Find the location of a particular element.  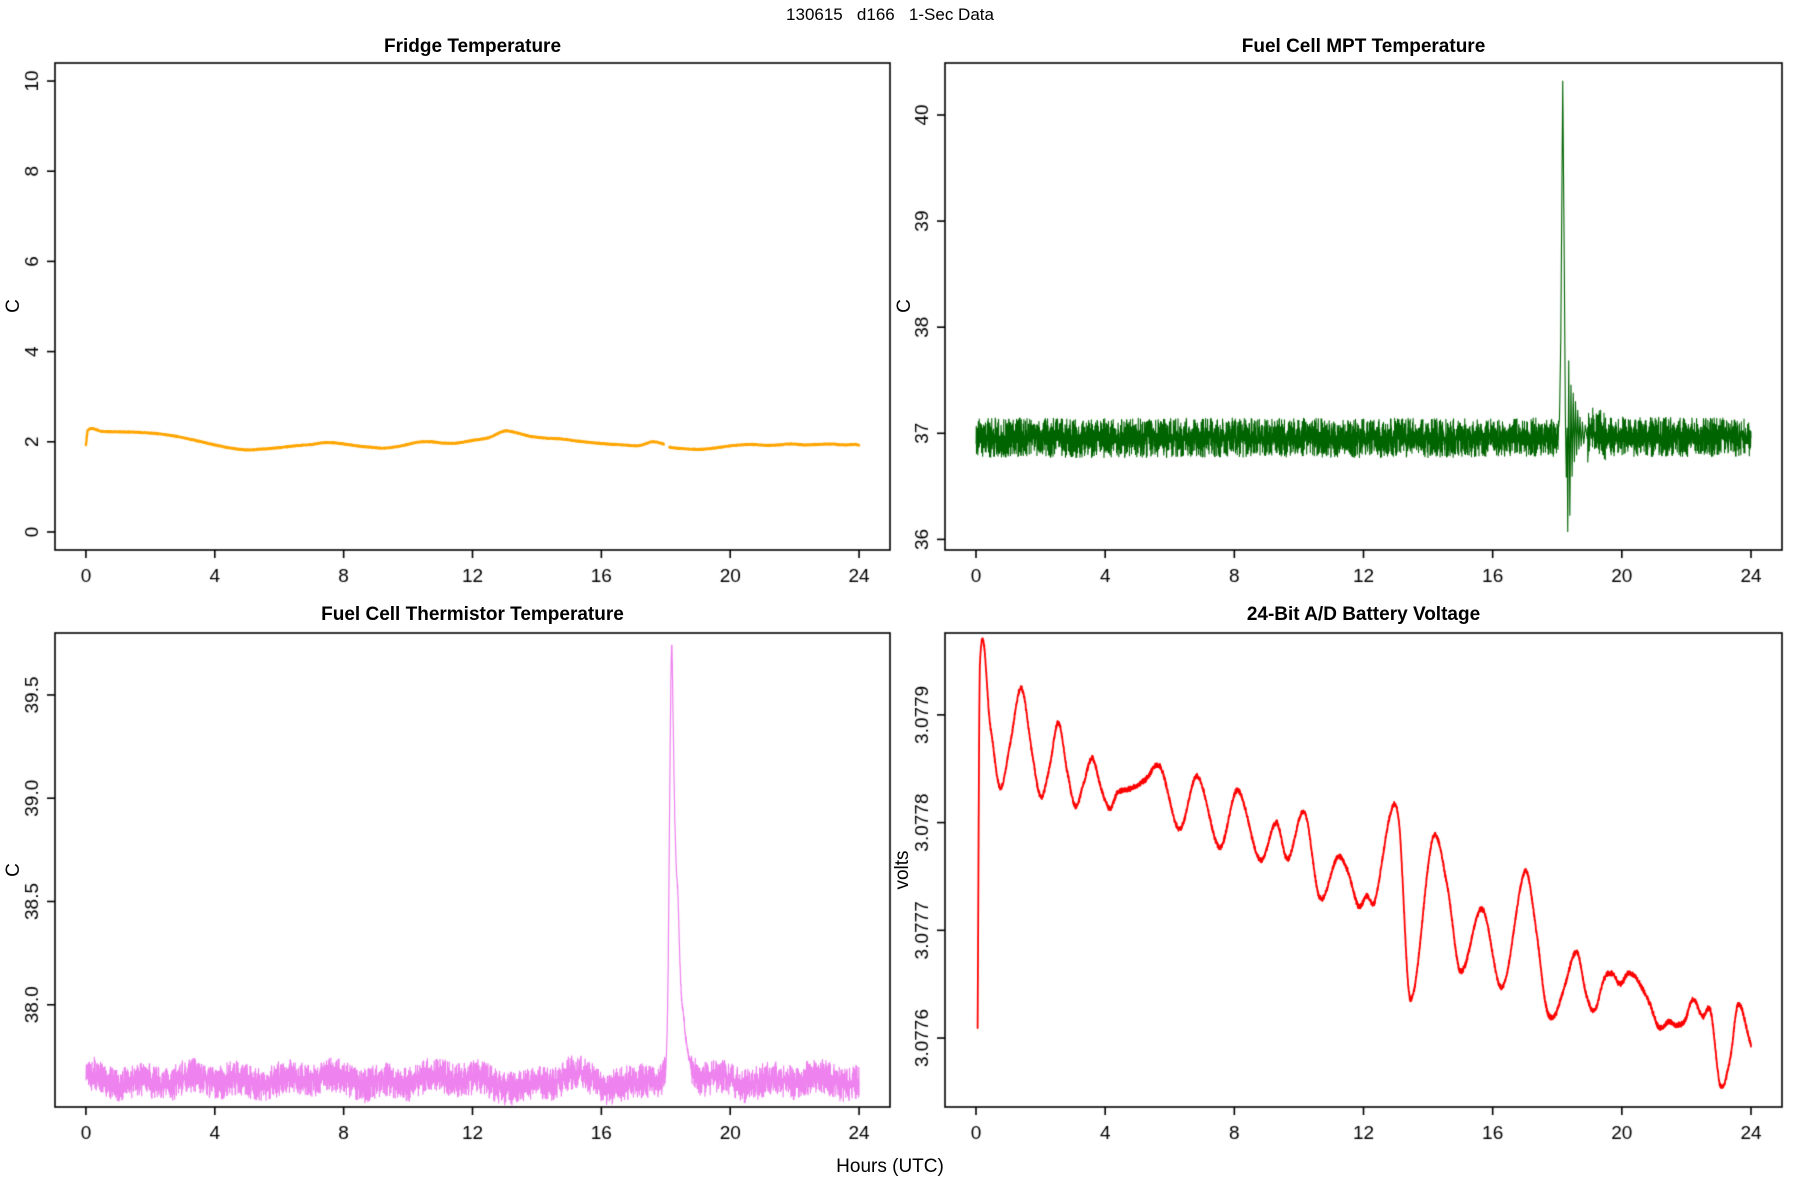

panel-title-fuel-cell-mpt-temperature: Fuel Cell MPT Temperature is located at coordinates (1363, 46).